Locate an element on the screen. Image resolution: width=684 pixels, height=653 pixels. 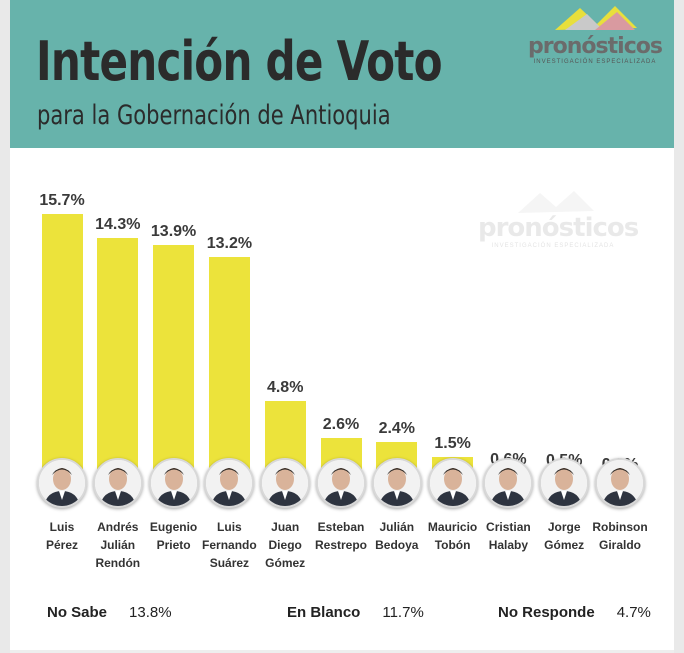
candidate-name: Luis Fernando Suárez is located at coordinates (229, 545).